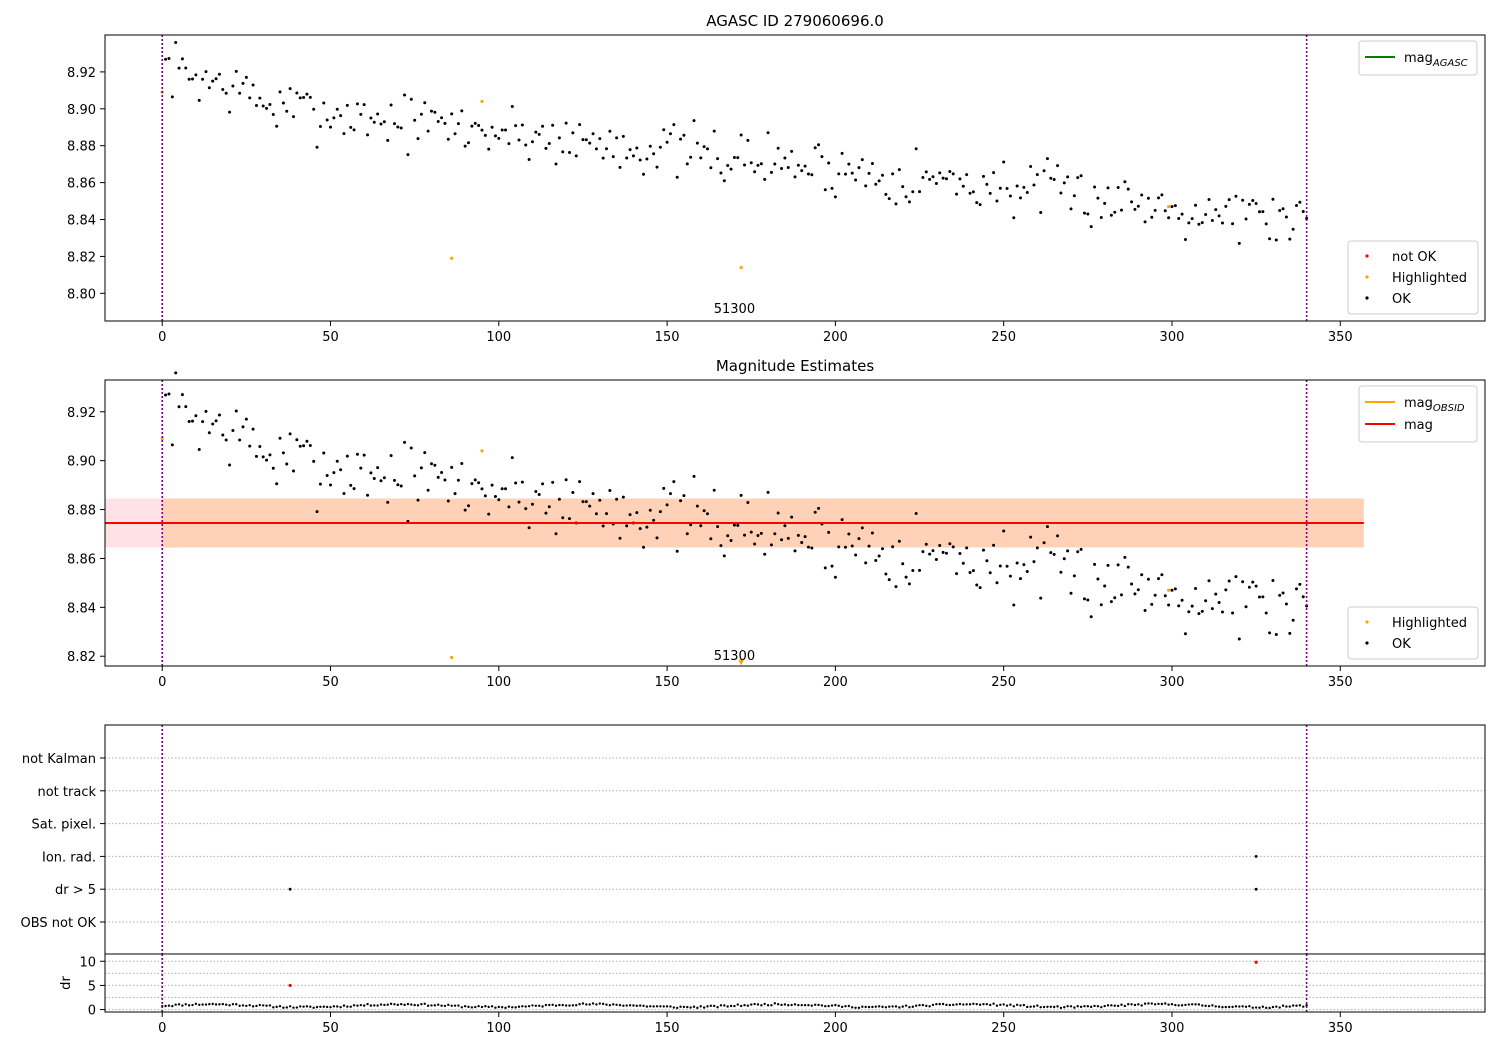  Describe the element at coordinates (81, 73) in the screenshot. I see `y-tick-label: 8.92` at that location.